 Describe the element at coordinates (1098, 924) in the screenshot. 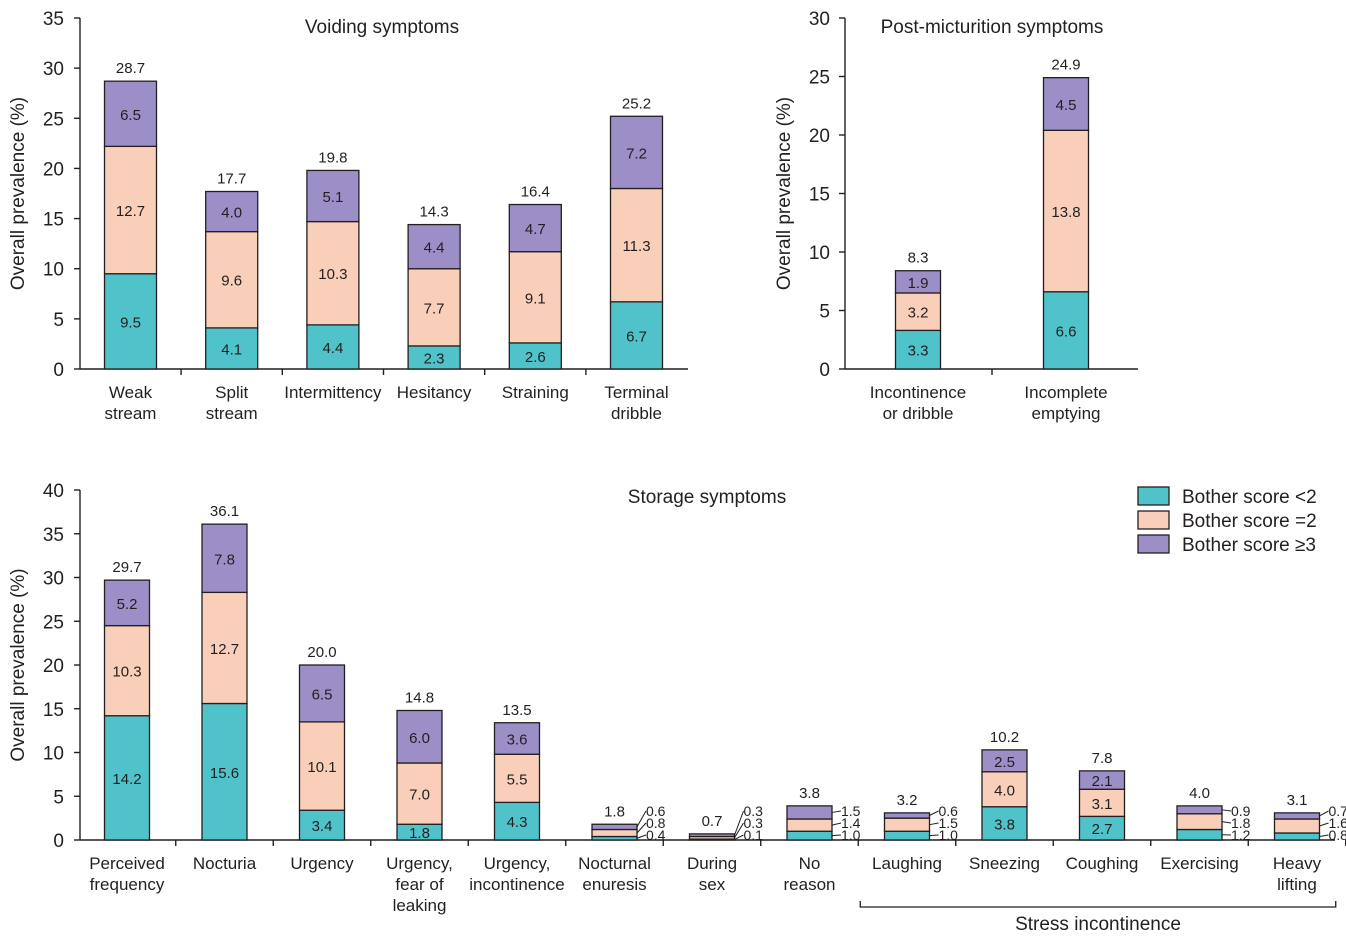

I see `group-bracket-label: Stress incontinence` at that location.